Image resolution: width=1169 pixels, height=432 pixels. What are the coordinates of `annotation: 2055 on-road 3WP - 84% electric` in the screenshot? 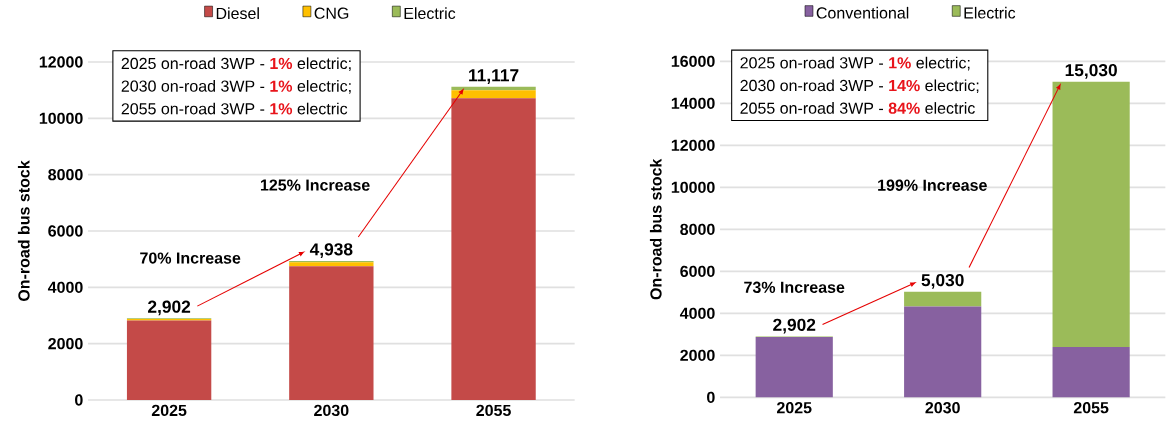 It's located at (857, 108).